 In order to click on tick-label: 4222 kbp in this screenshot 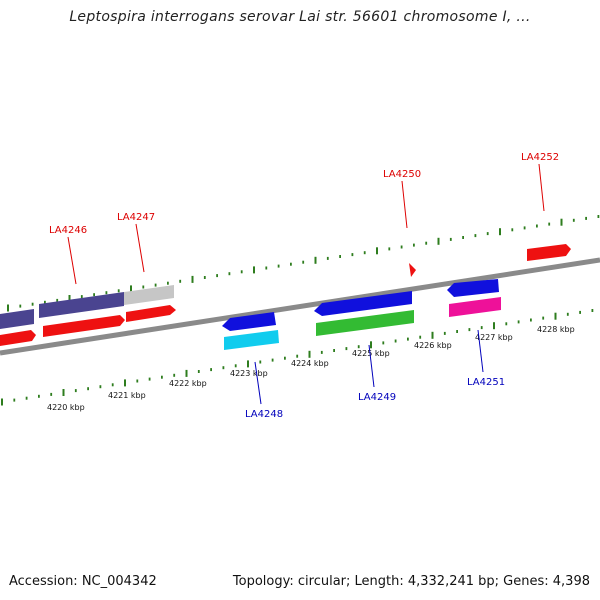, I will do `click(188, 383)`.